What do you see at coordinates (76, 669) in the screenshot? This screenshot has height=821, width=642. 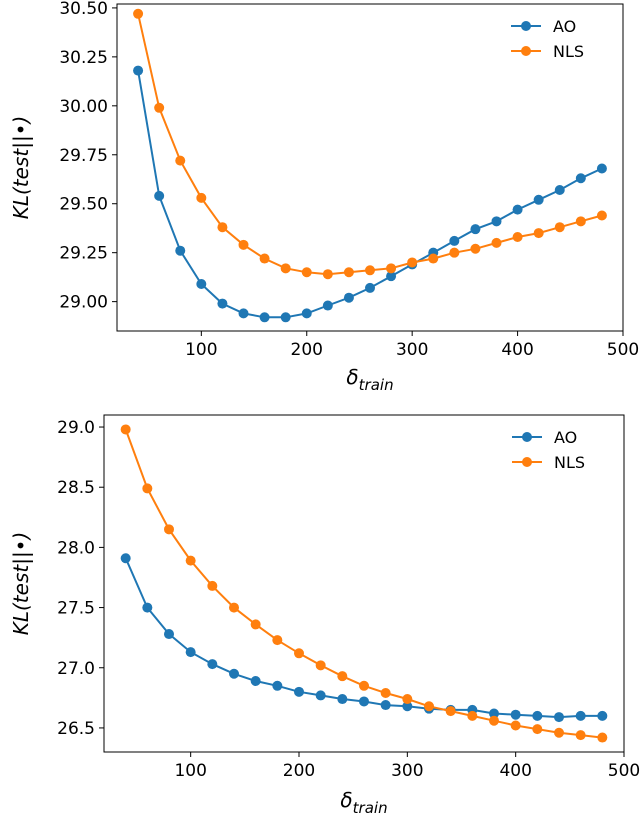 I see `y-tick-label: 27.0` at bounding box center [76, 669].